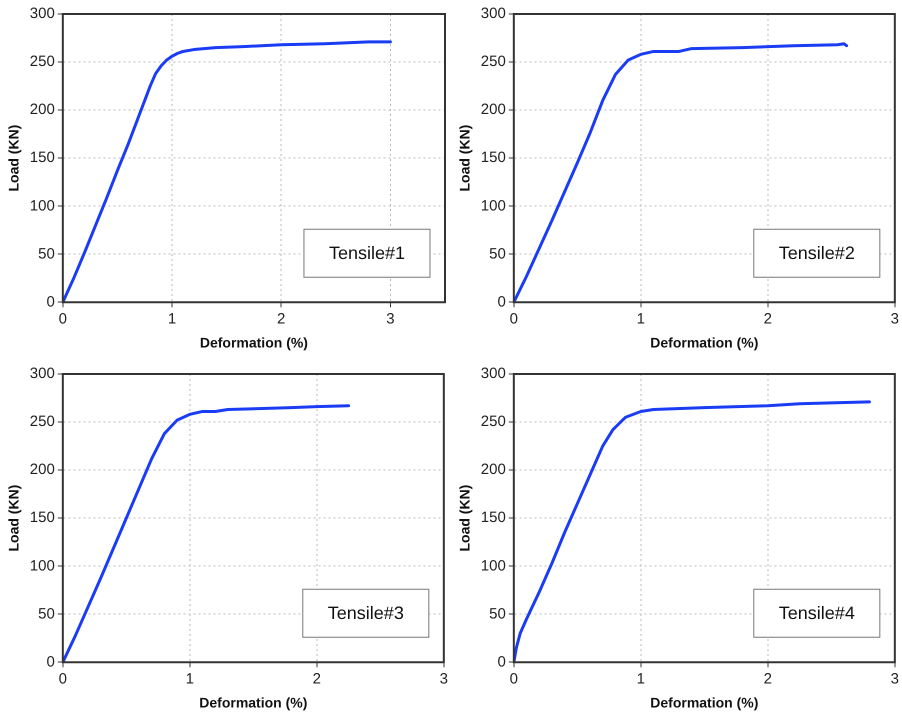 This screenshot has width=902, height=721. I want to click on annotation: Tensile#3, so click(366, 613).